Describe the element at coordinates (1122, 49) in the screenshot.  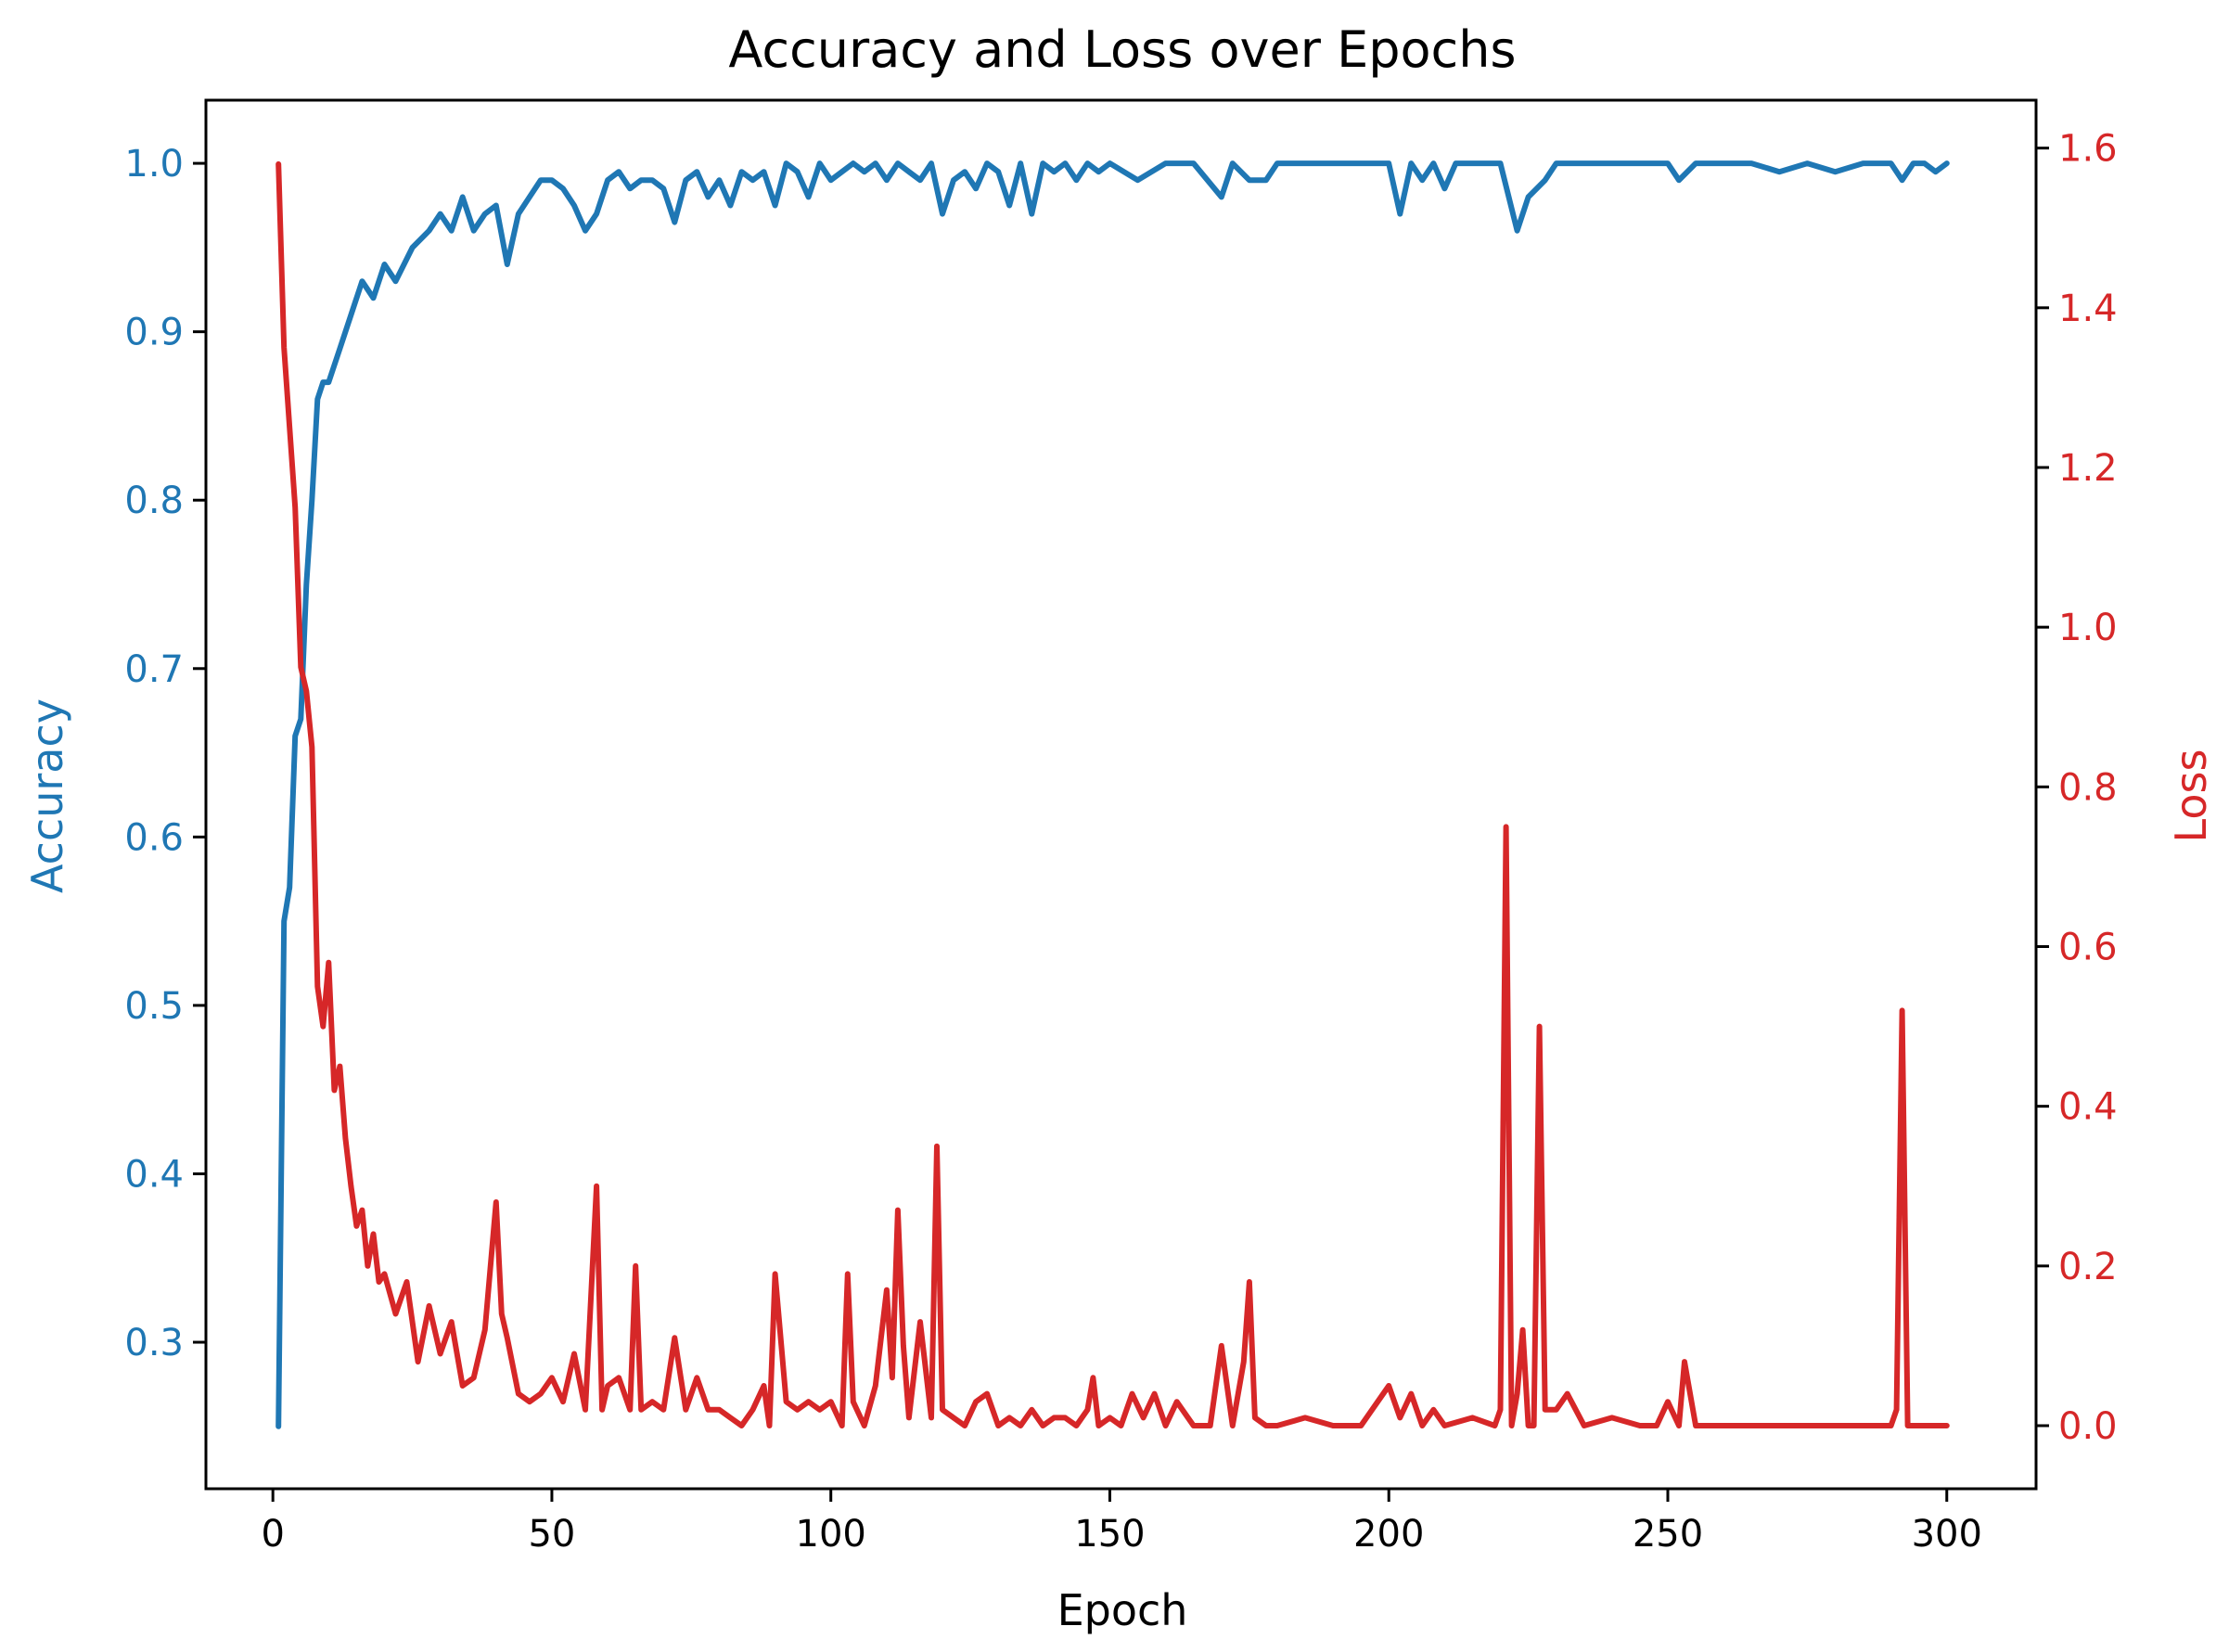
I see `chart-title: Accuracy and Loss over Epochs` at that location.